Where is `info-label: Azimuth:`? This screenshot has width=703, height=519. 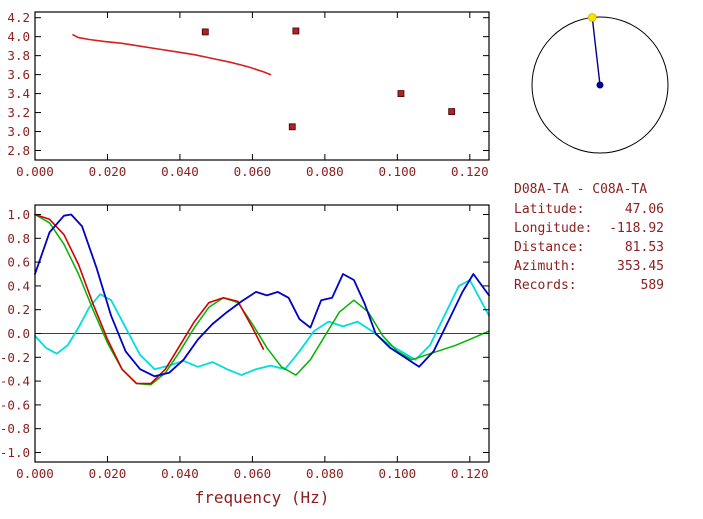 info-label: Azimuth: is located at coordinates (545, 266).